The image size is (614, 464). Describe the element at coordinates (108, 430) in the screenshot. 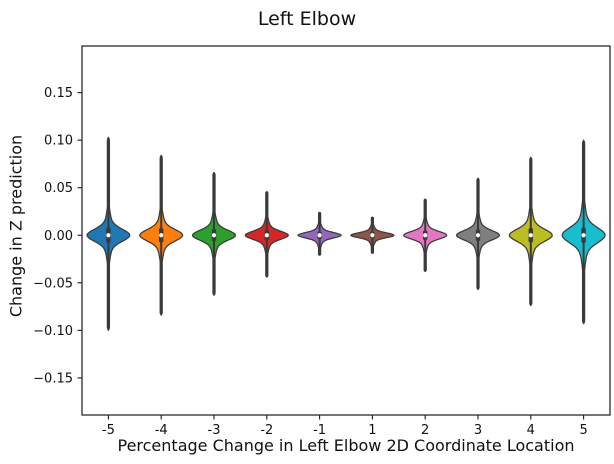

I see `x-tick-label: -5` at that location.